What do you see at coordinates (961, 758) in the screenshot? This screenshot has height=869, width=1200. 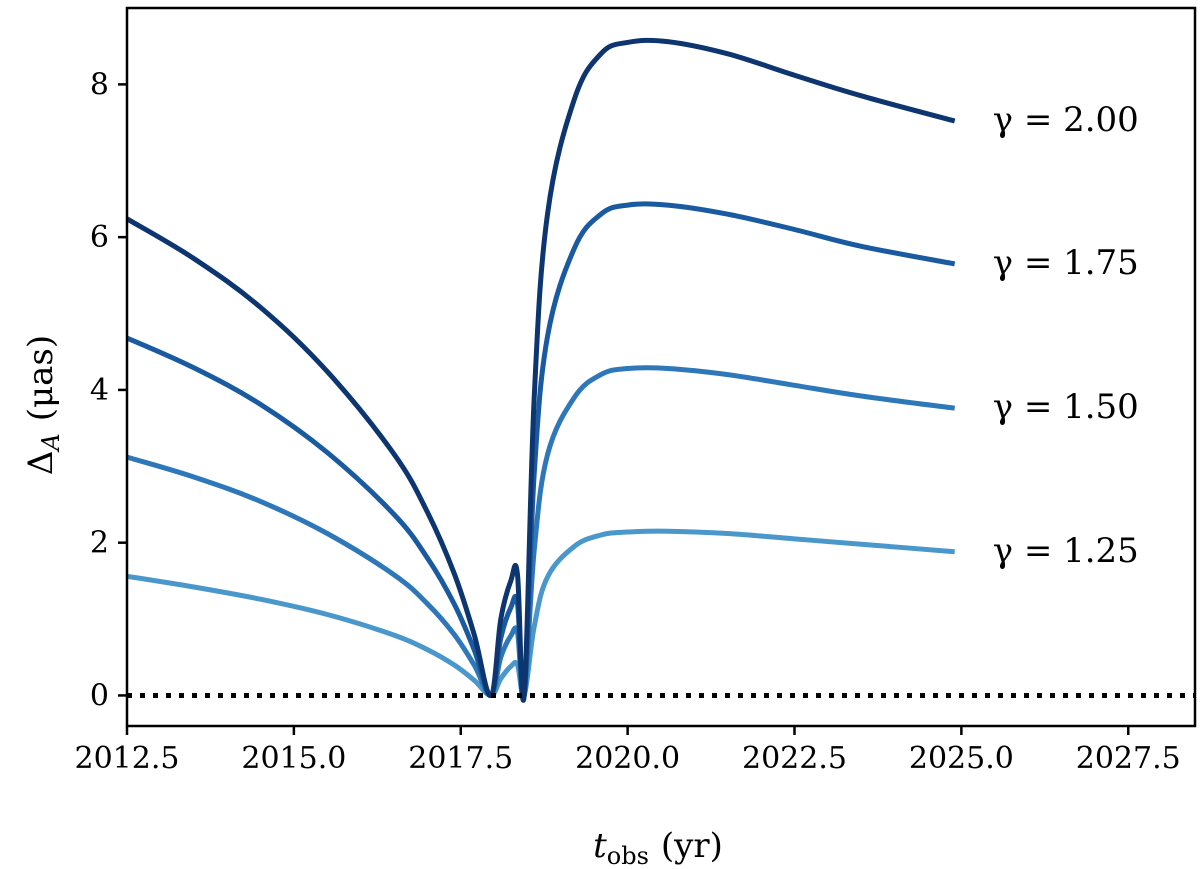 I see `x-tick-label: 2025.0` at bounding box center [961, 758].